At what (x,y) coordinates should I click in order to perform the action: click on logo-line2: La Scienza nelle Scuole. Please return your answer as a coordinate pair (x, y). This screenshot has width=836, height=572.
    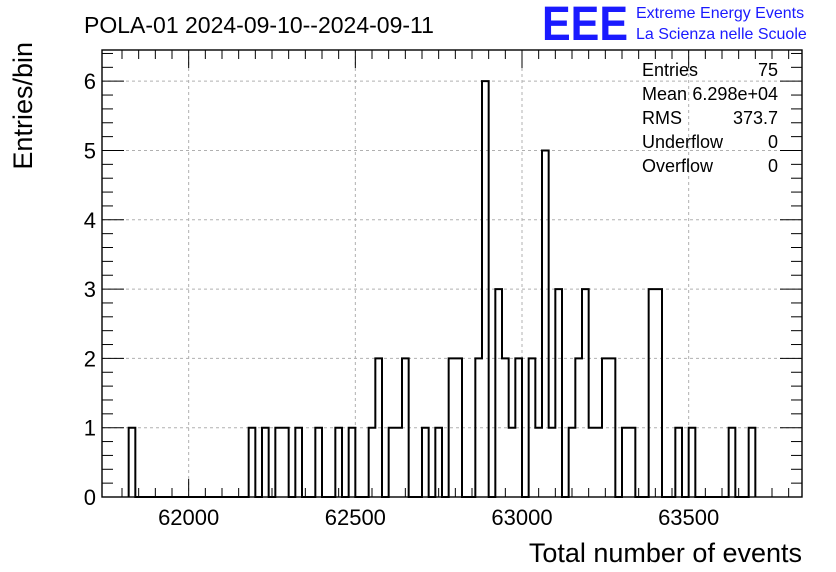
    Looking at the image, I should click on (721, 34).